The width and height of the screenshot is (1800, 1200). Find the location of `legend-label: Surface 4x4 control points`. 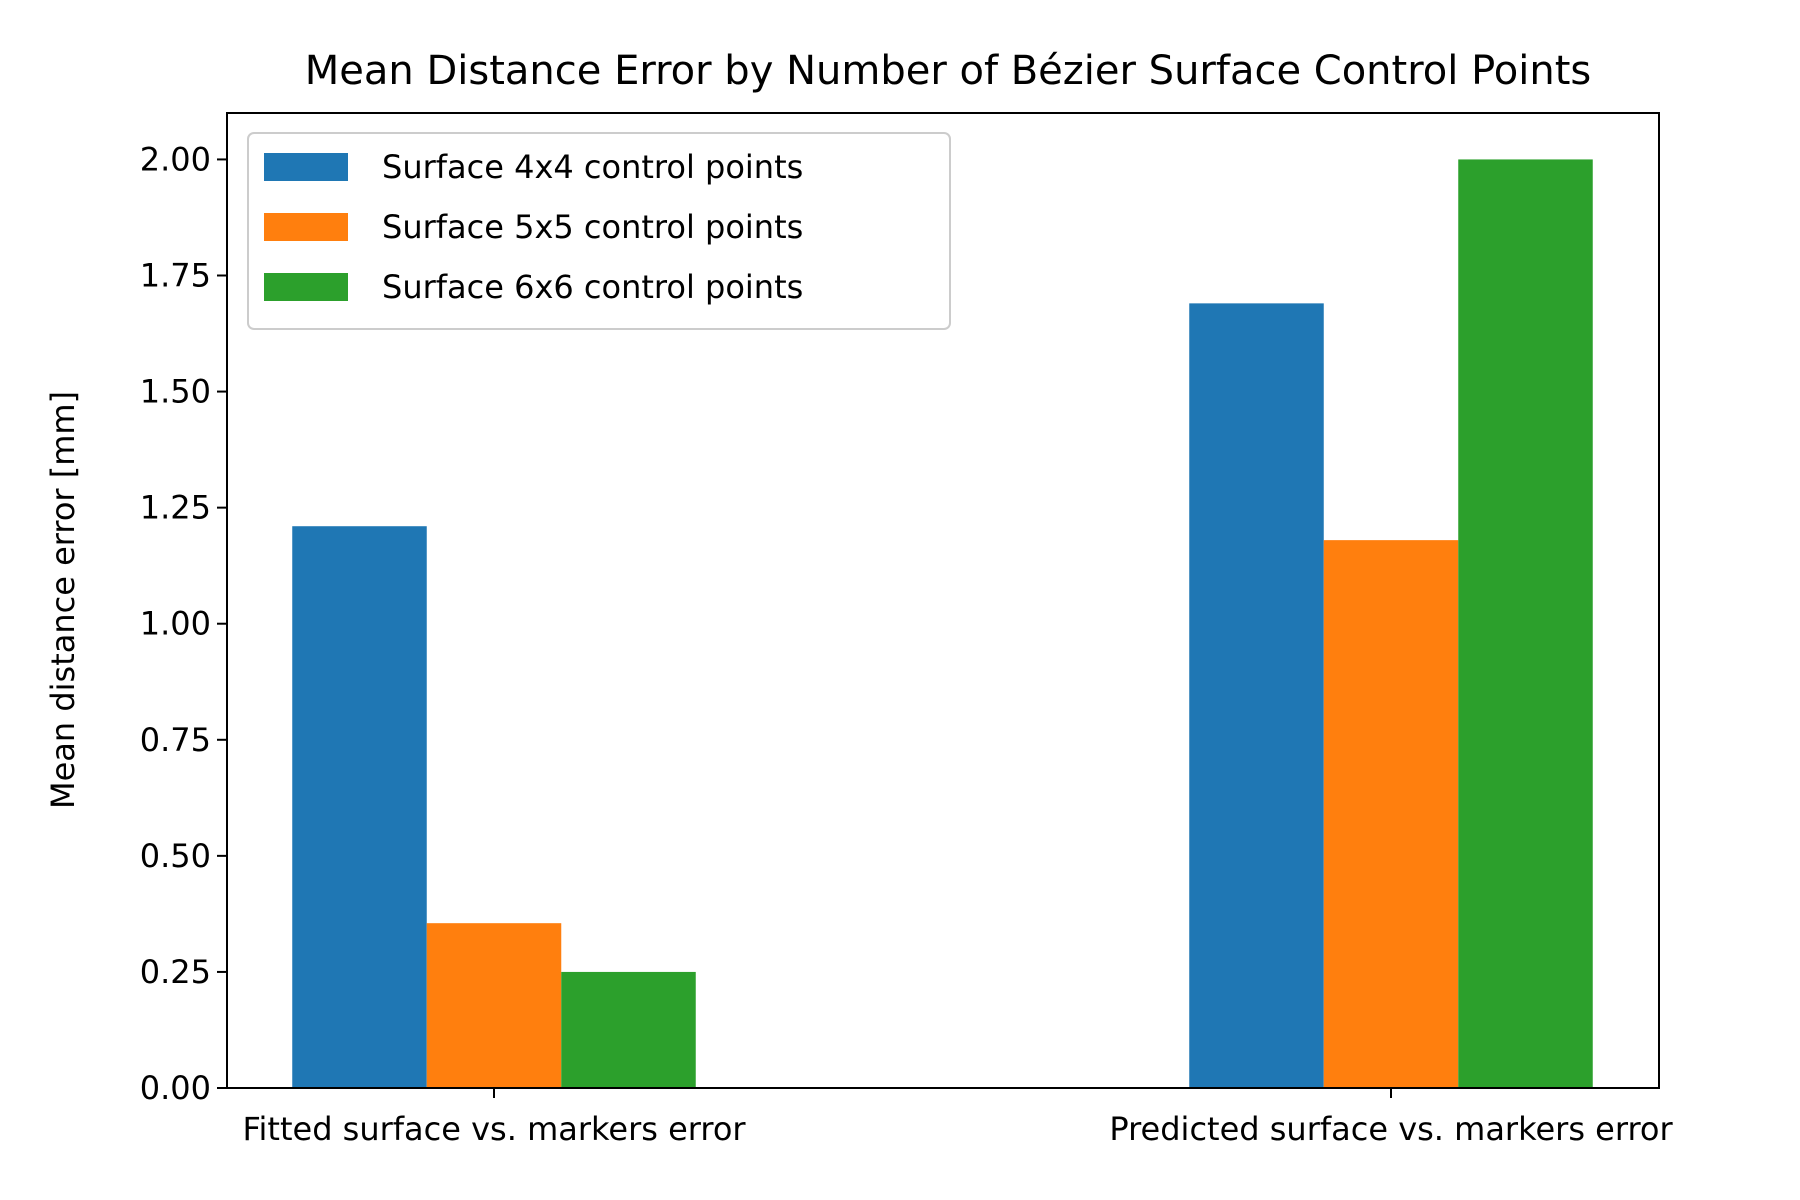

legend-label: Surface 4x4 control points is located at coordinates (592, 167).